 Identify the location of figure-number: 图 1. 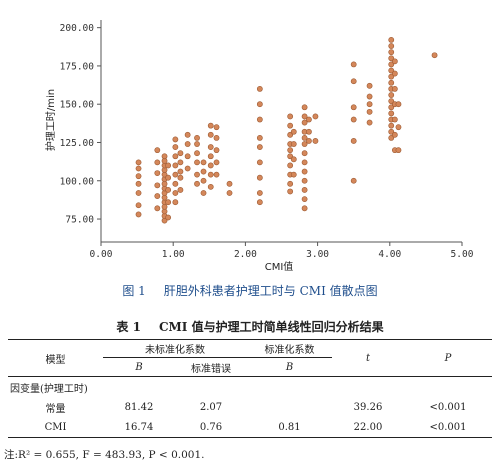
(134, 291).